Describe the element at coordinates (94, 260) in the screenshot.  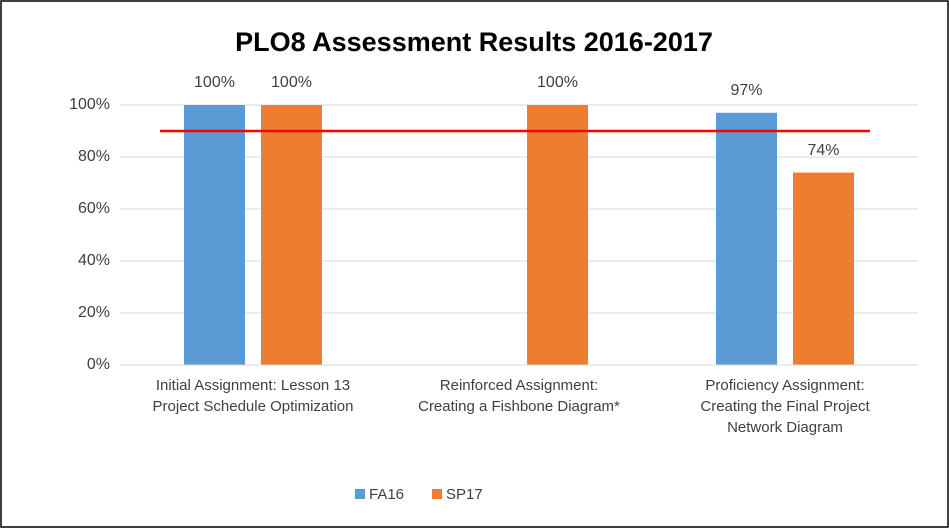
I see `y-tick-label: 40%` at that location.